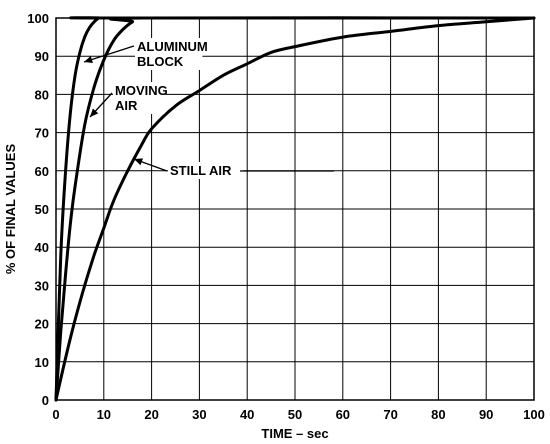 The width and height of the screenshot is (550, 444). Describe the element at coordinates (42, 362) in the screenshot. I see `y-tick-label: 10` at that location.